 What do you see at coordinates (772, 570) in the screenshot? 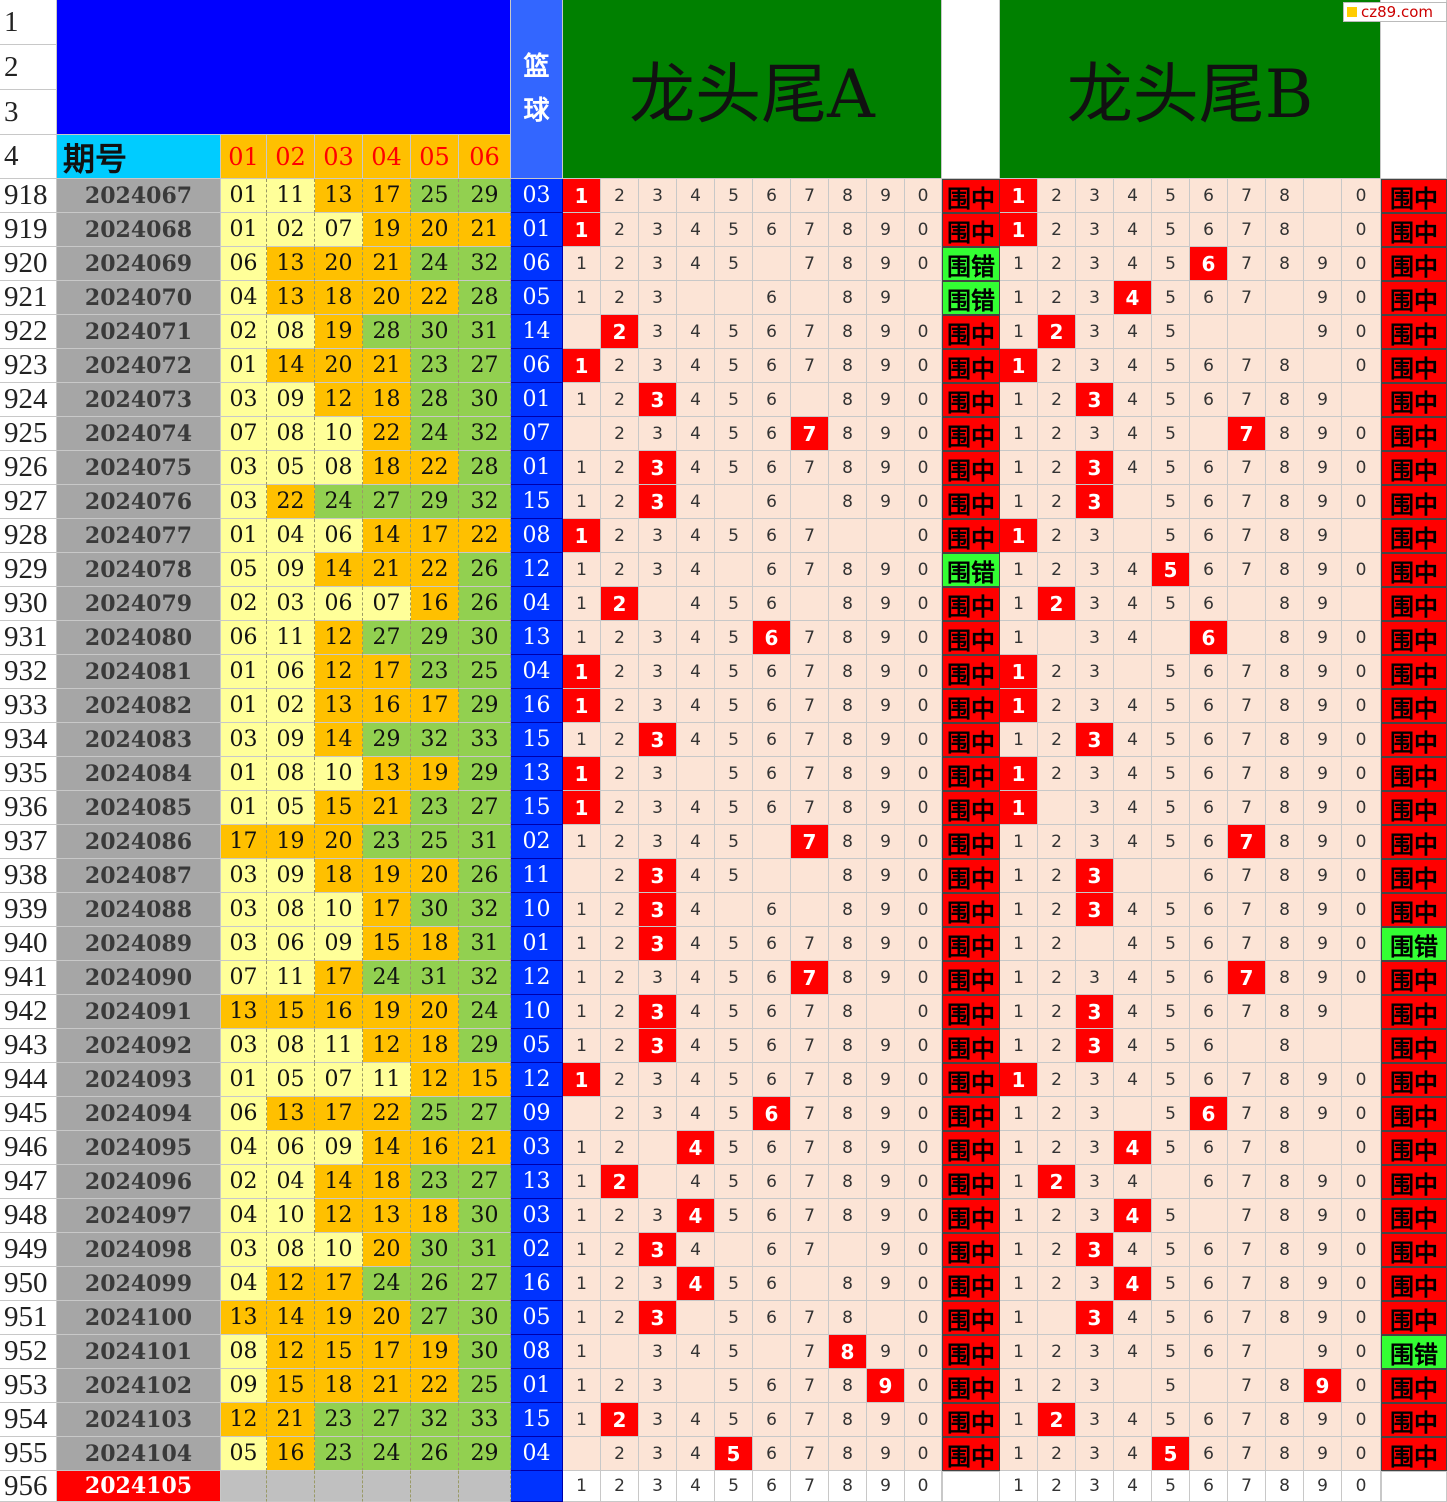
I see `section-a-digit: 6` at bounding box center [772, 570].